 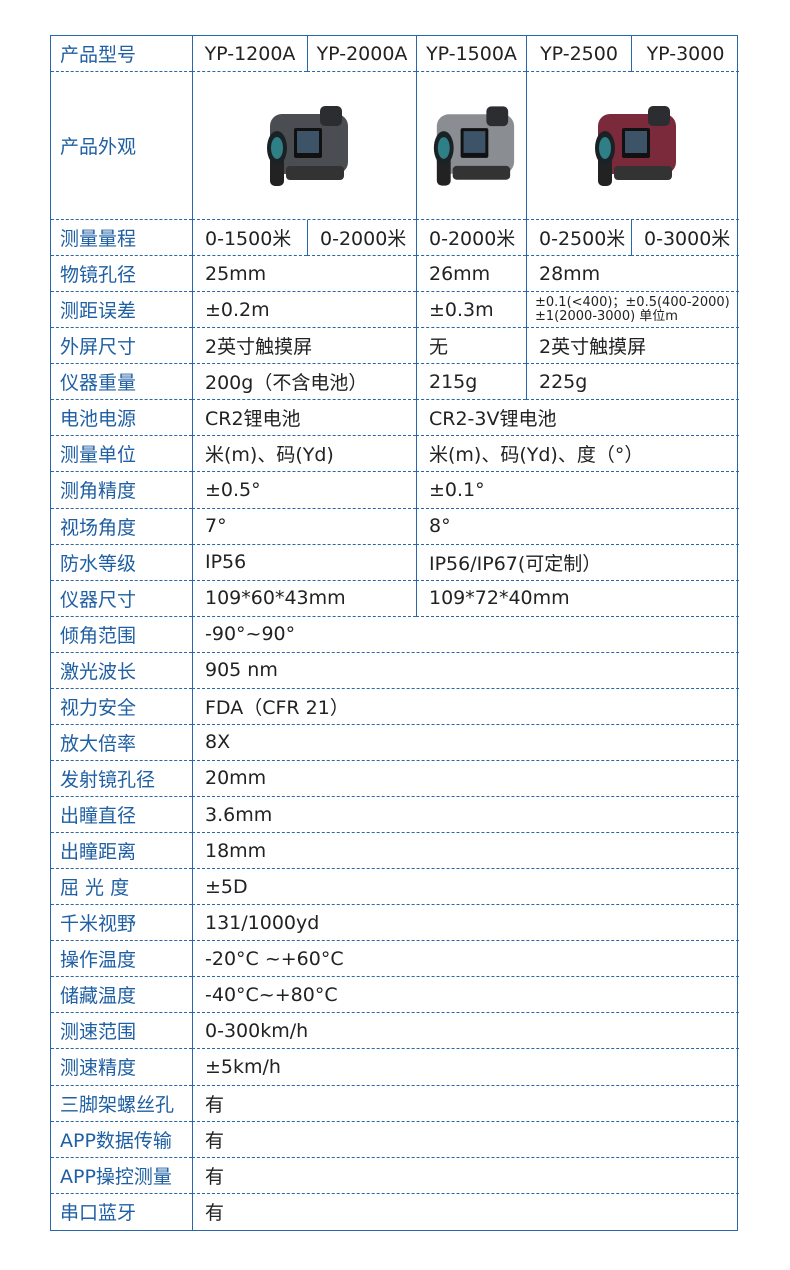 I want to click on model-header: YP-2500, so click(x=578, y=54).